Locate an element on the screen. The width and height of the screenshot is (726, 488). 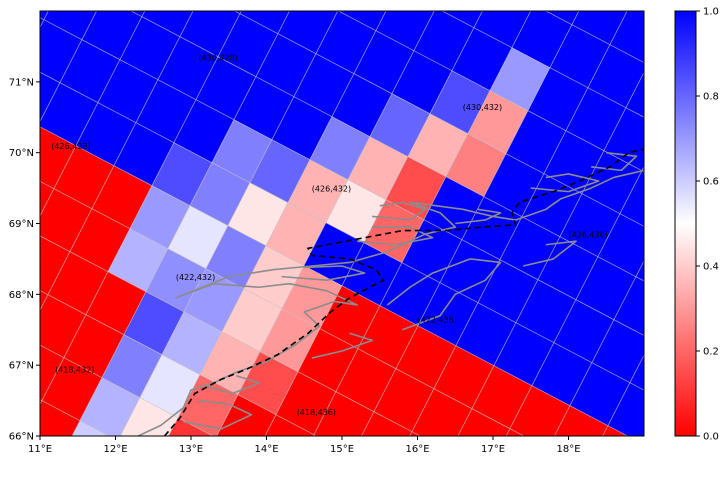
y-tick-label: 67°N is located at coordinates (21, 366).